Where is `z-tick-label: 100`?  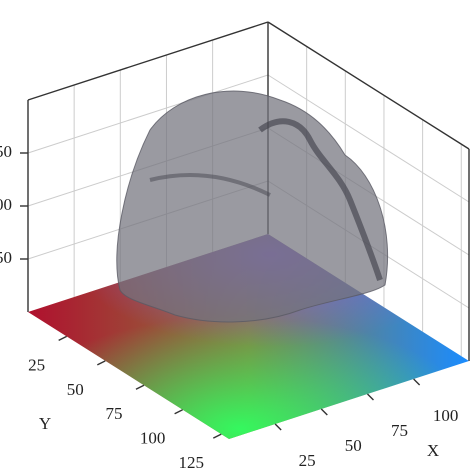
z-tick-label: 100 is located at coordinates (6, 204).